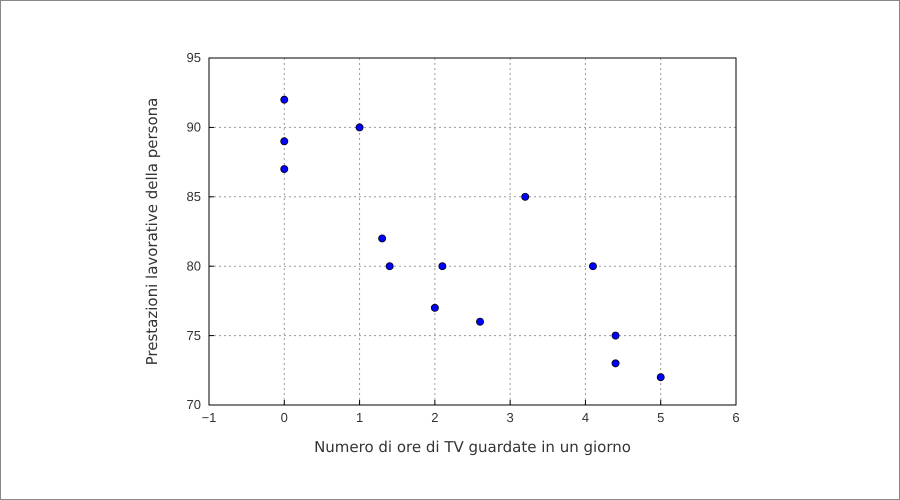  Describe the element at coordinates (284, 418) in the screenshot. I see `x-tick-label: 0` at that location.